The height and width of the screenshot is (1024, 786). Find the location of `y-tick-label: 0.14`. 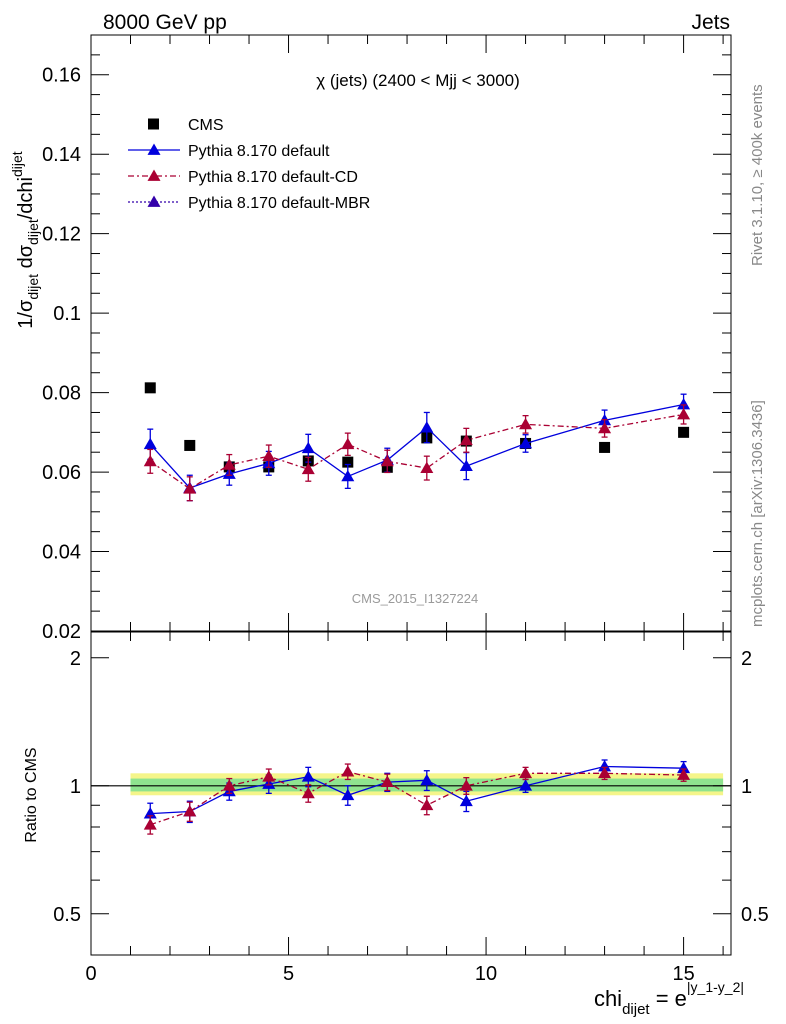

y-tick-label: 0.14 is located at coordinates (61, 155).